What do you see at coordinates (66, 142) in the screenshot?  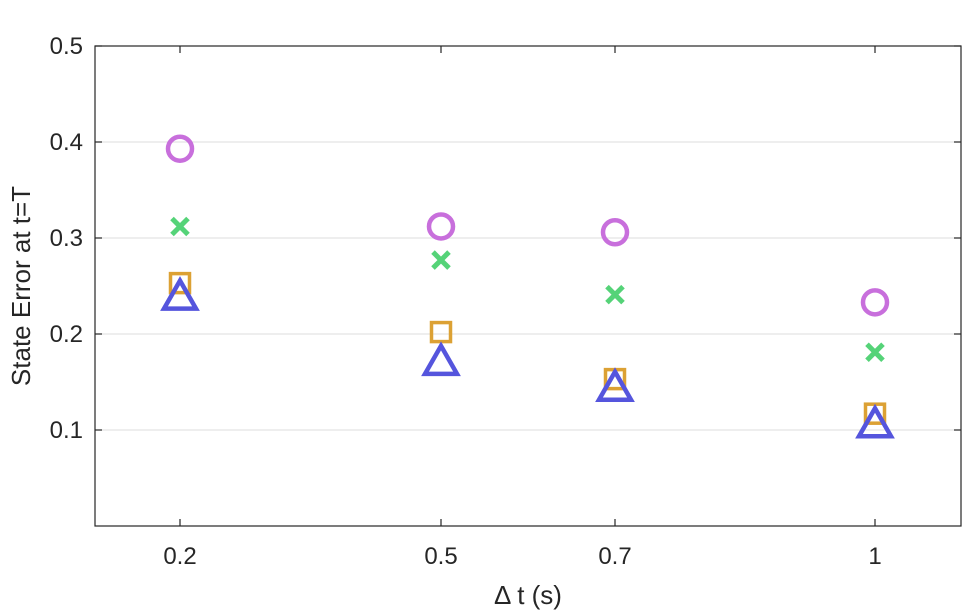 I see `y-tick-label: 0.4` at bounding box center [66, 142].